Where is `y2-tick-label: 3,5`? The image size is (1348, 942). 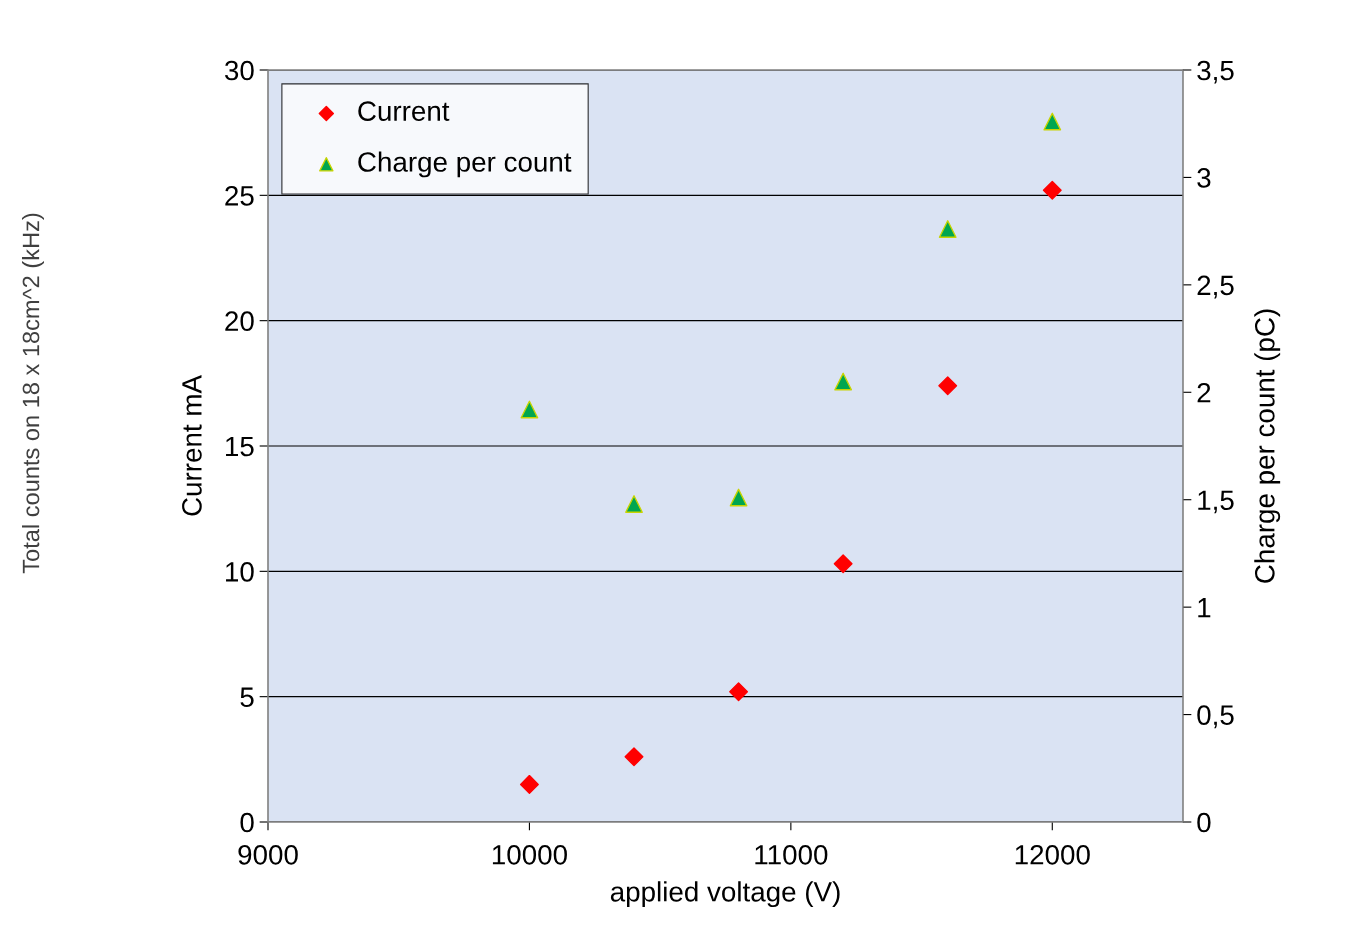 y2-tick-label: 3,5 is located at coordinates (1215, 72).